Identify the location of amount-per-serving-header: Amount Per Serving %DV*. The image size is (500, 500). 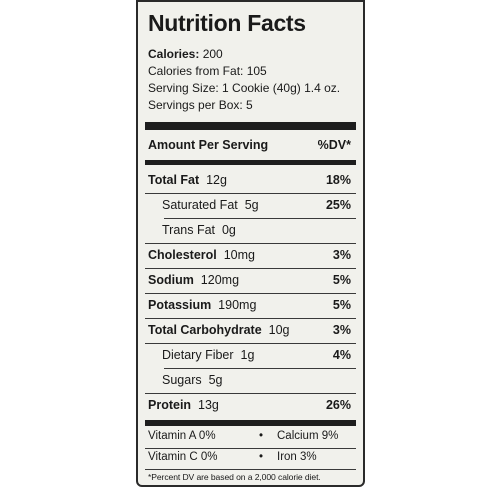
(249, 146).